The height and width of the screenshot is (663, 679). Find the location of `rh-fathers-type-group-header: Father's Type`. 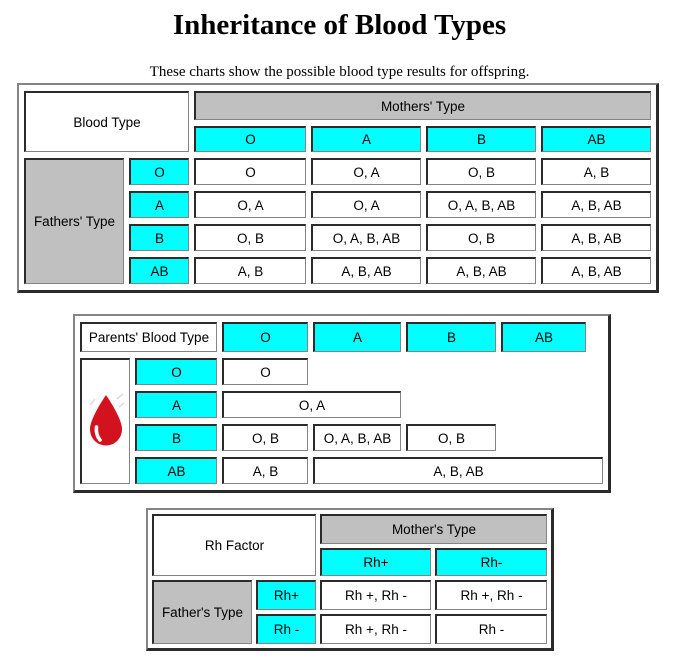

rh-fathers-type-group-header: Father's Type is located at coordinates (202, 612).